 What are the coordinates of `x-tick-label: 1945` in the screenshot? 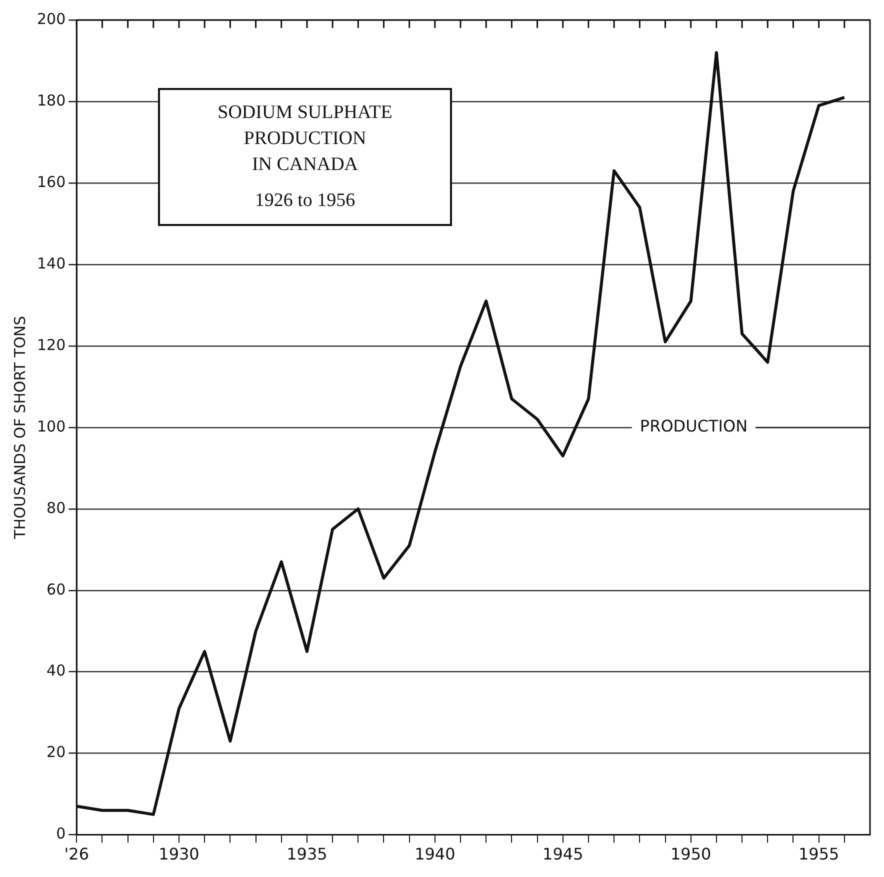 It's located at (563, 854).